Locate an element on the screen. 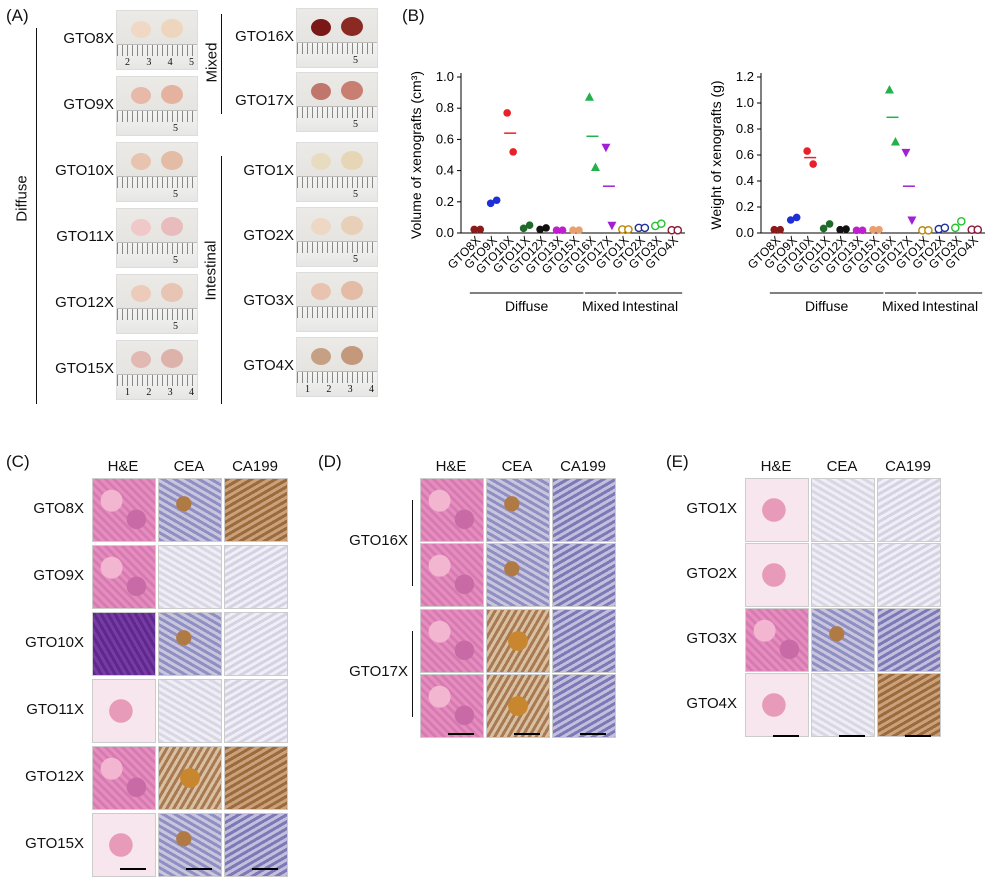  row-label-gto16x: GTO16X is located at coordinates (378, 540).